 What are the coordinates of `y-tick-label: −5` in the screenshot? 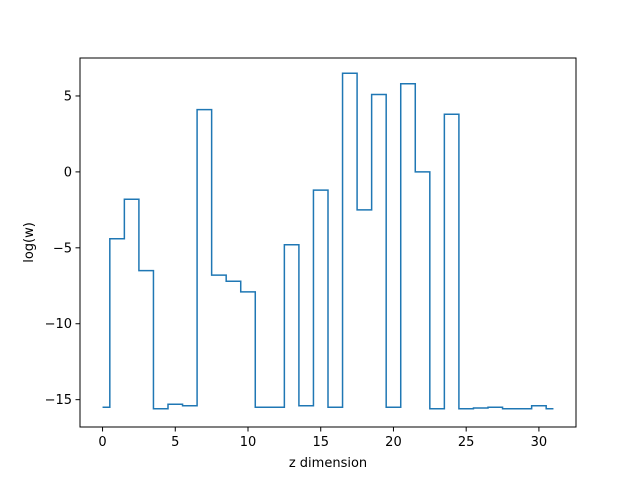 It's located at (62, 248).